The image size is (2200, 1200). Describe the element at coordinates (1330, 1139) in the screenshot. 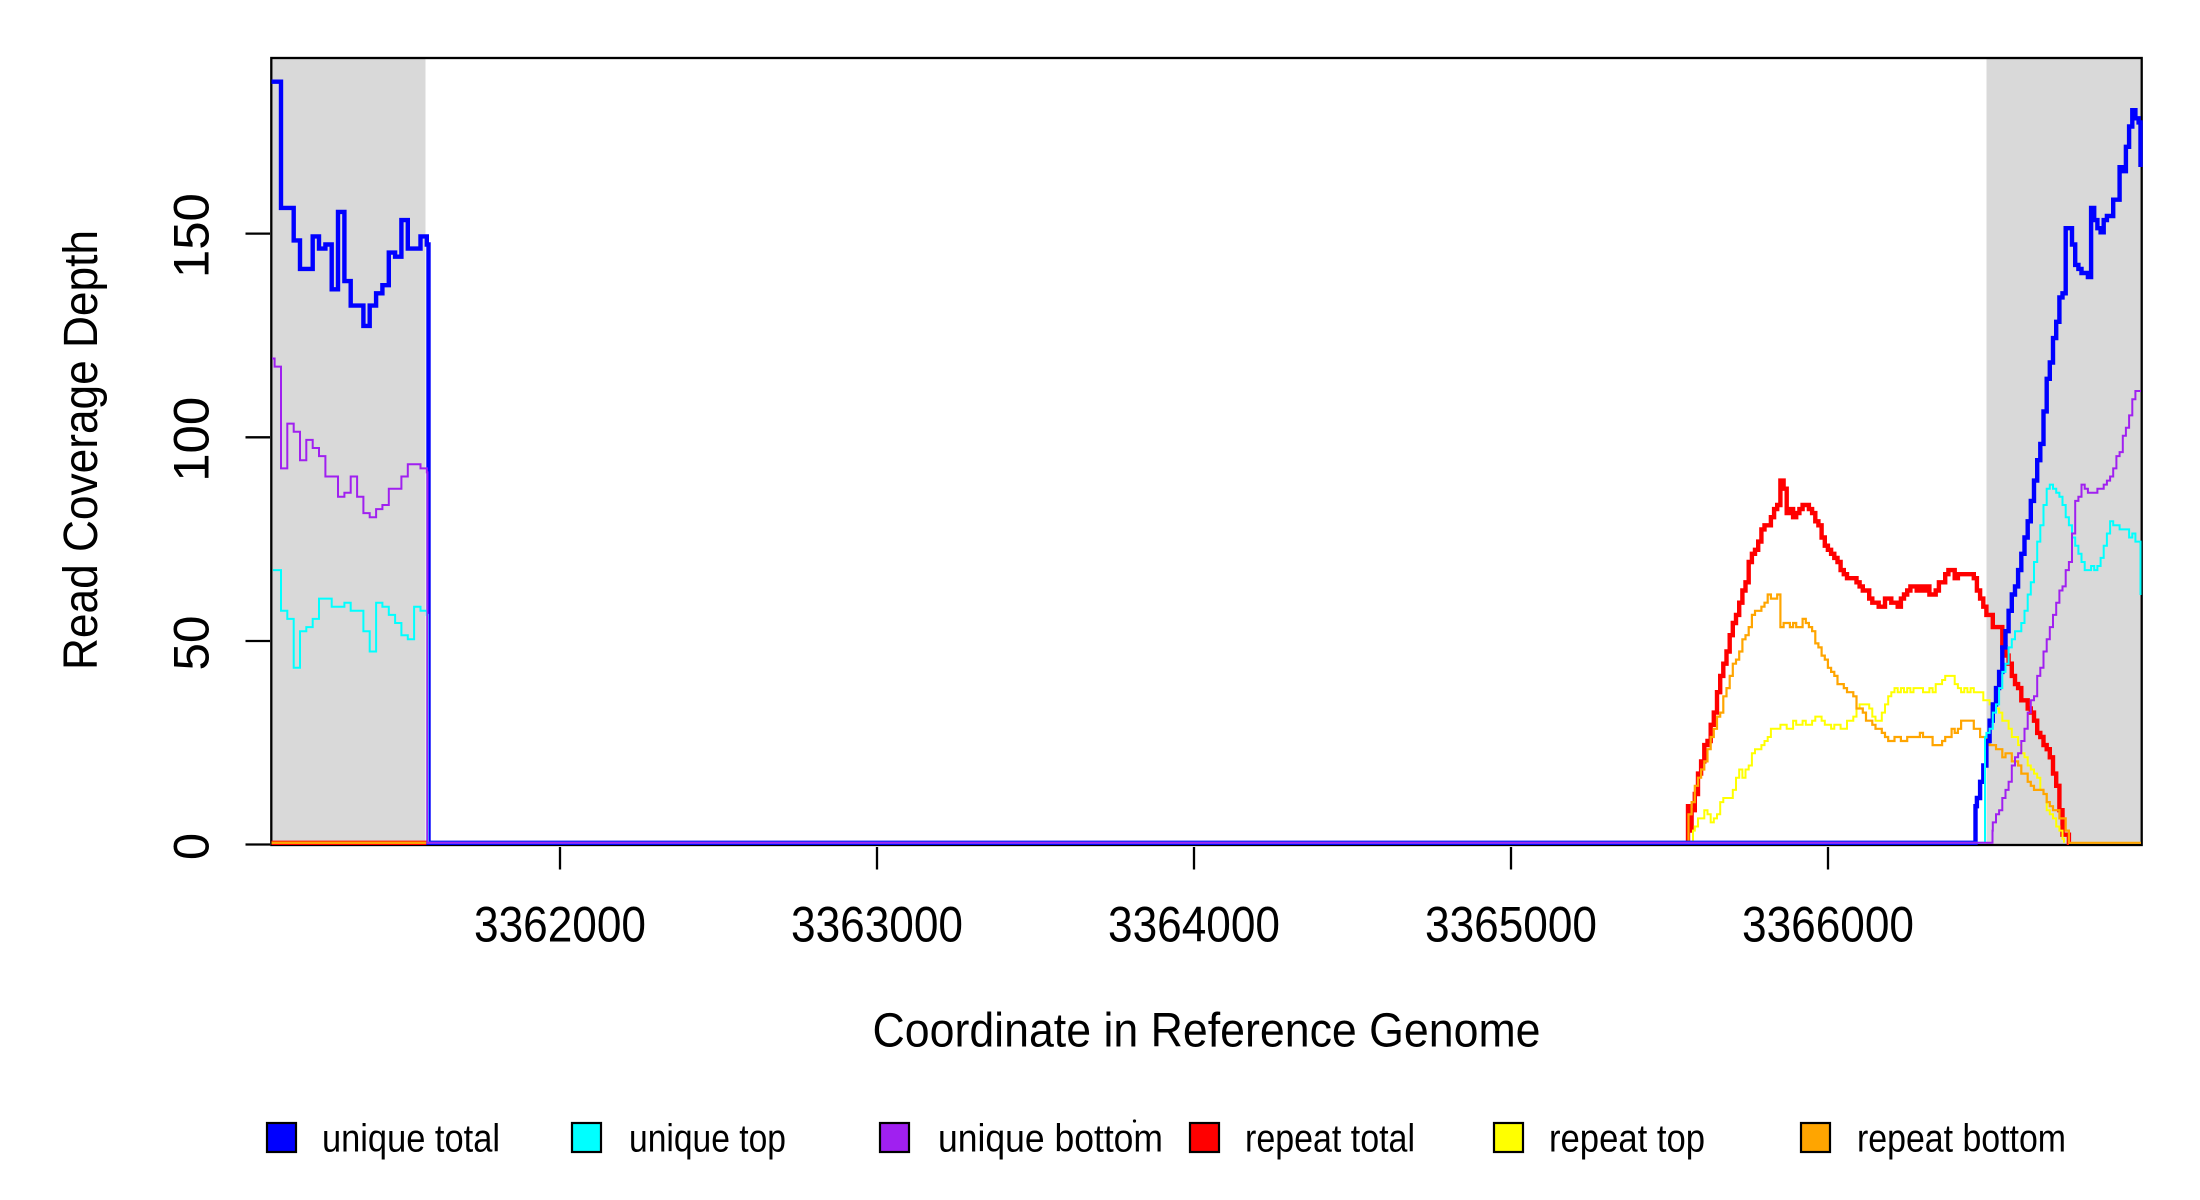

I see `svg-text: repeat total` at that location.